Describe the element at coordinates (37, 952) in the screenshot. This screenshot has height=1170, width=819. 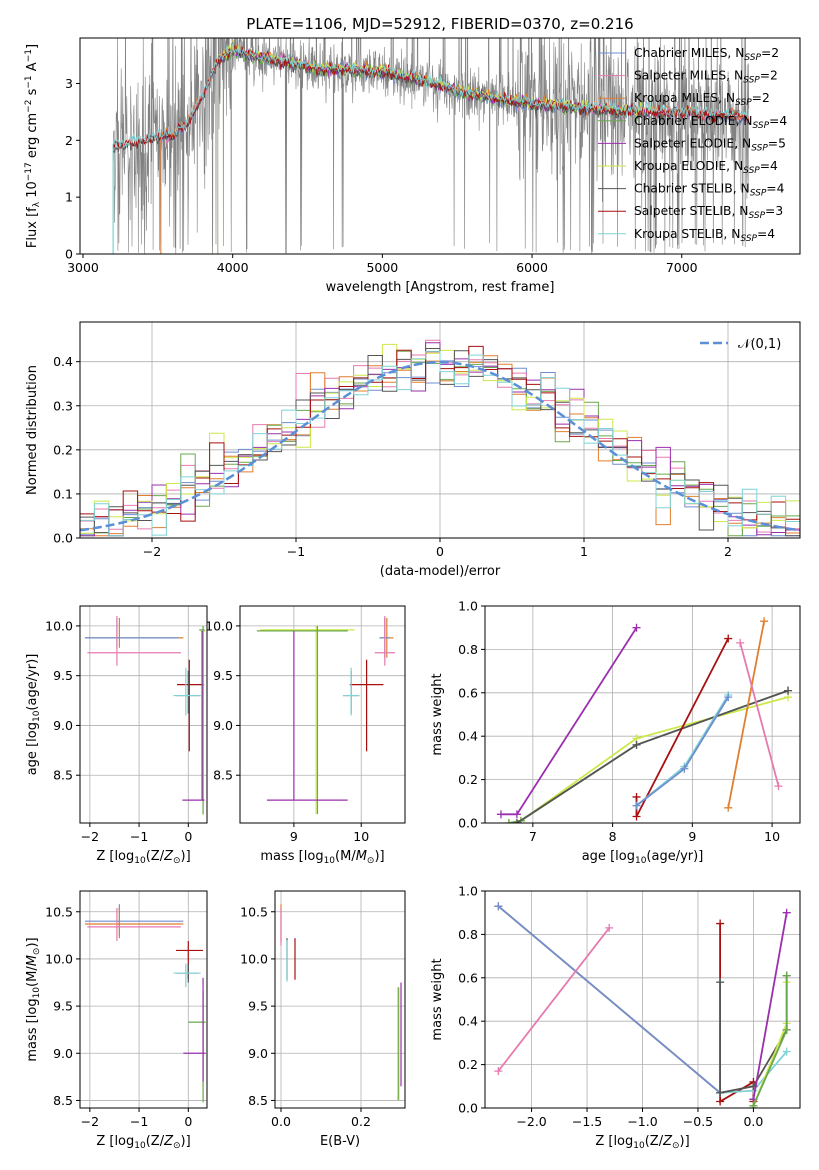
I see `label-fragment: ⊙` at that location.